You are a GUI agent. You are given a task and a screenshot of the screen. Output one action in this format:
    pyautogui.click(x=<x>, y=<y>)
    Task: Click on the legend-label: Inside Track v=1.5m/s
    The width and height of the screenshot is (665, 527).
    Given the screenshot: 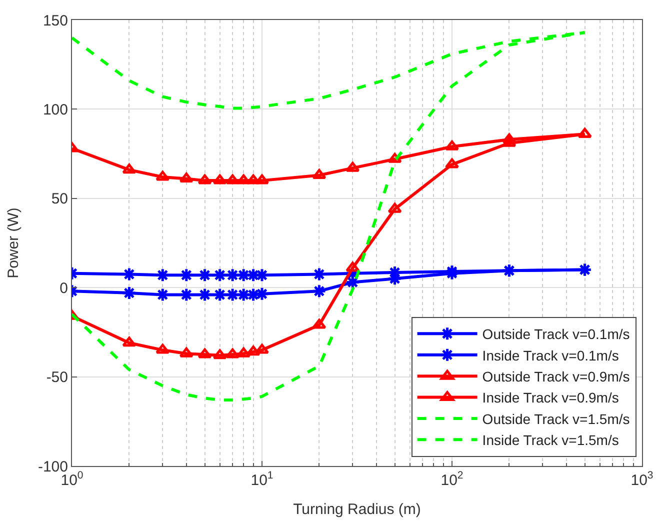 What is the action you would take?
    pyautogui.click(x=550, y=440)
    